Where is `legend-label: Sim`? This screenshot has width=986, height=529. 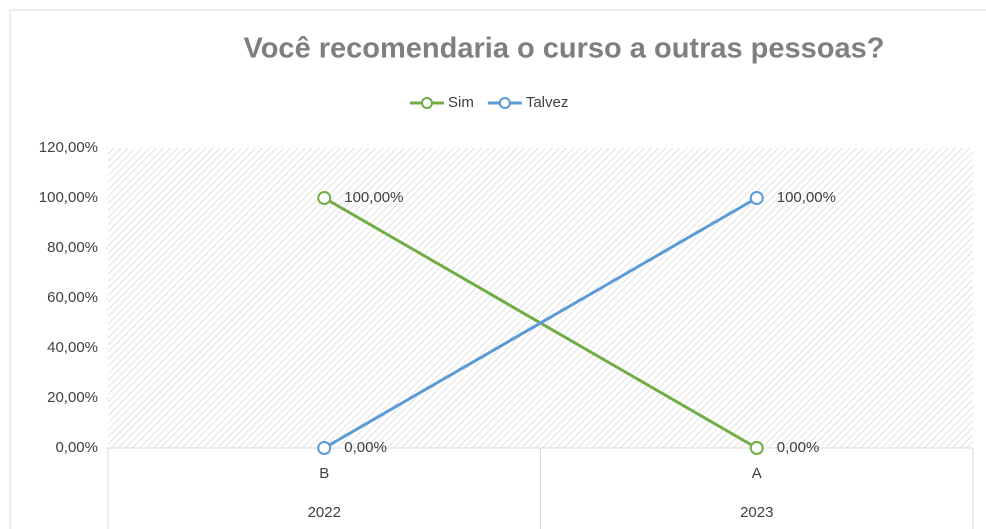
legend-label: Sim is located at coordinates (461, 102).